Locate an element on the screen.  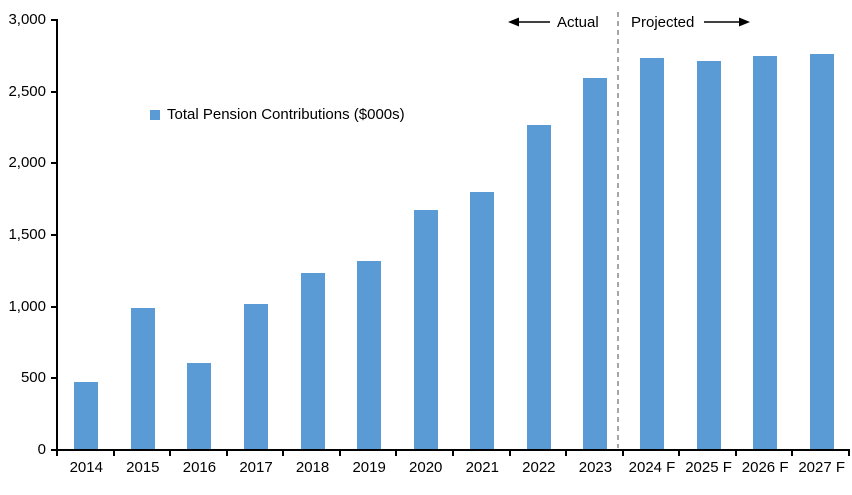
left-arrow-icon is located at coordinates (529, 22).